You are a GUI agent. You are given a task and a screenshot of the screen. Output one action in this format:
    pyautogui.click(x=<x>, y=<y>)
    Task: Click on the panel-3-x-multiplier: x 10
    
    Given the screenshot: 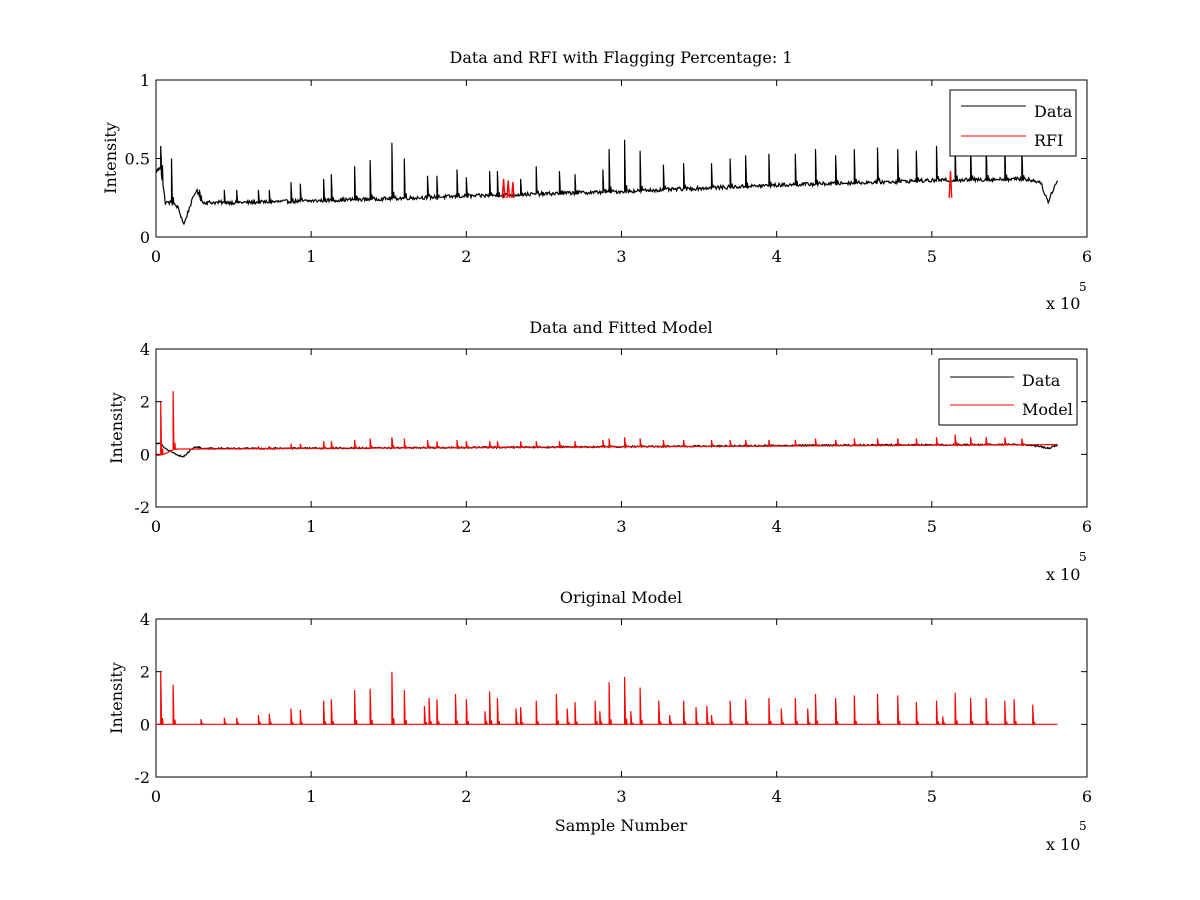 What is the action you would take?
    pyautogui.click(x=1063, y=844)
    